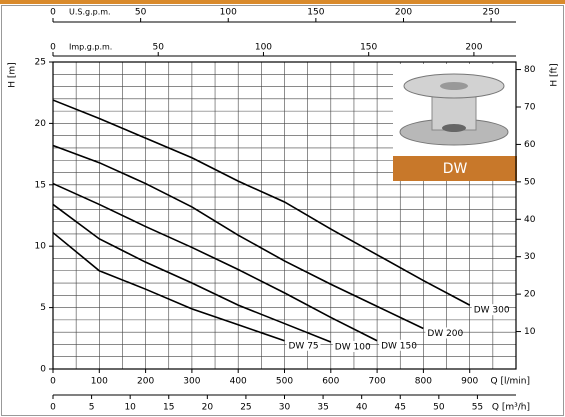  I want to click on curve-label: DW 200, so click(445, 334).